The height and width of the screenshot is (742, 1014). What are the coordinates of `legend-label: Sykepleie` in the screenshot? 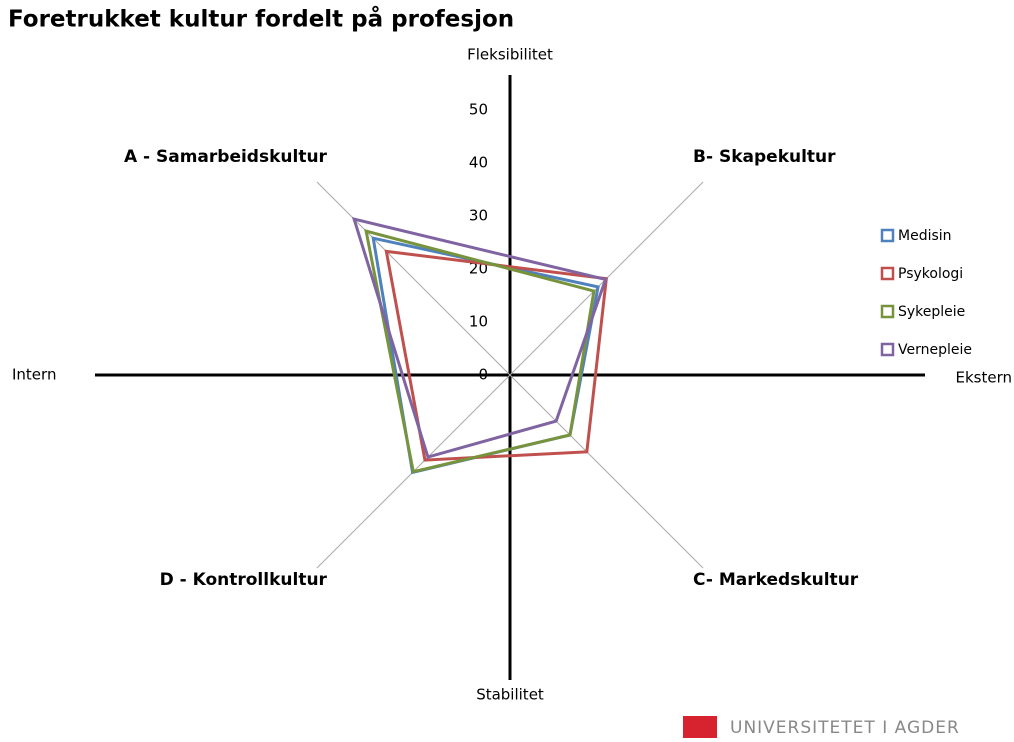 It's located at (931, 312).